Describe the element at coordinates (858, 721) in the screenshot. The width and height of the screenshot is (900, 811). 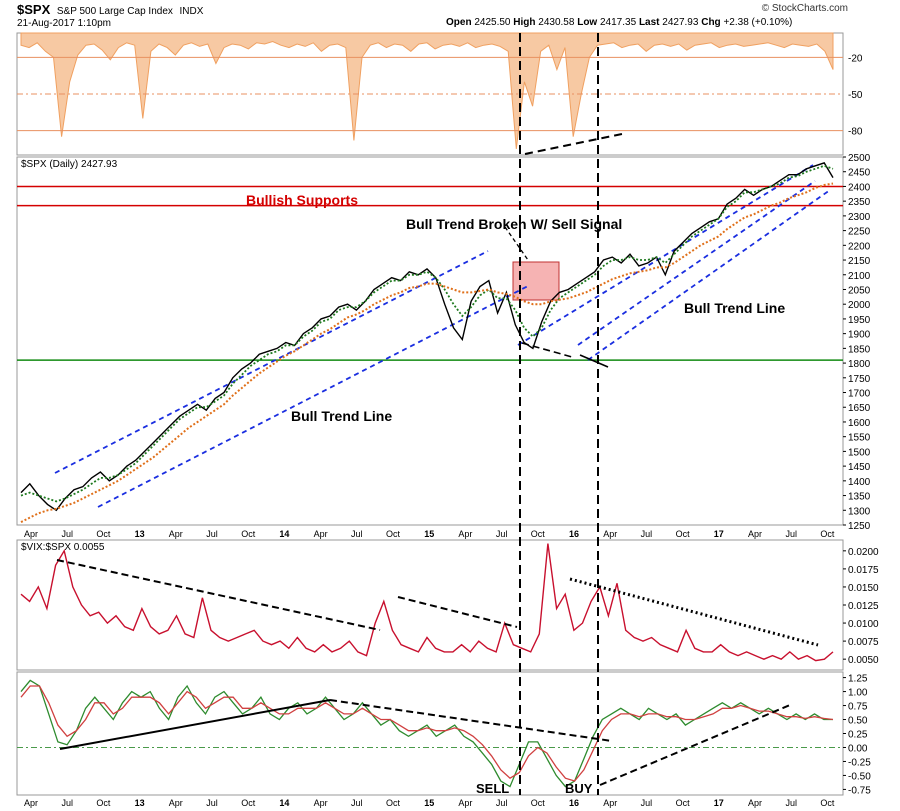
I see `osc-tick-label: 0.50` at that location.